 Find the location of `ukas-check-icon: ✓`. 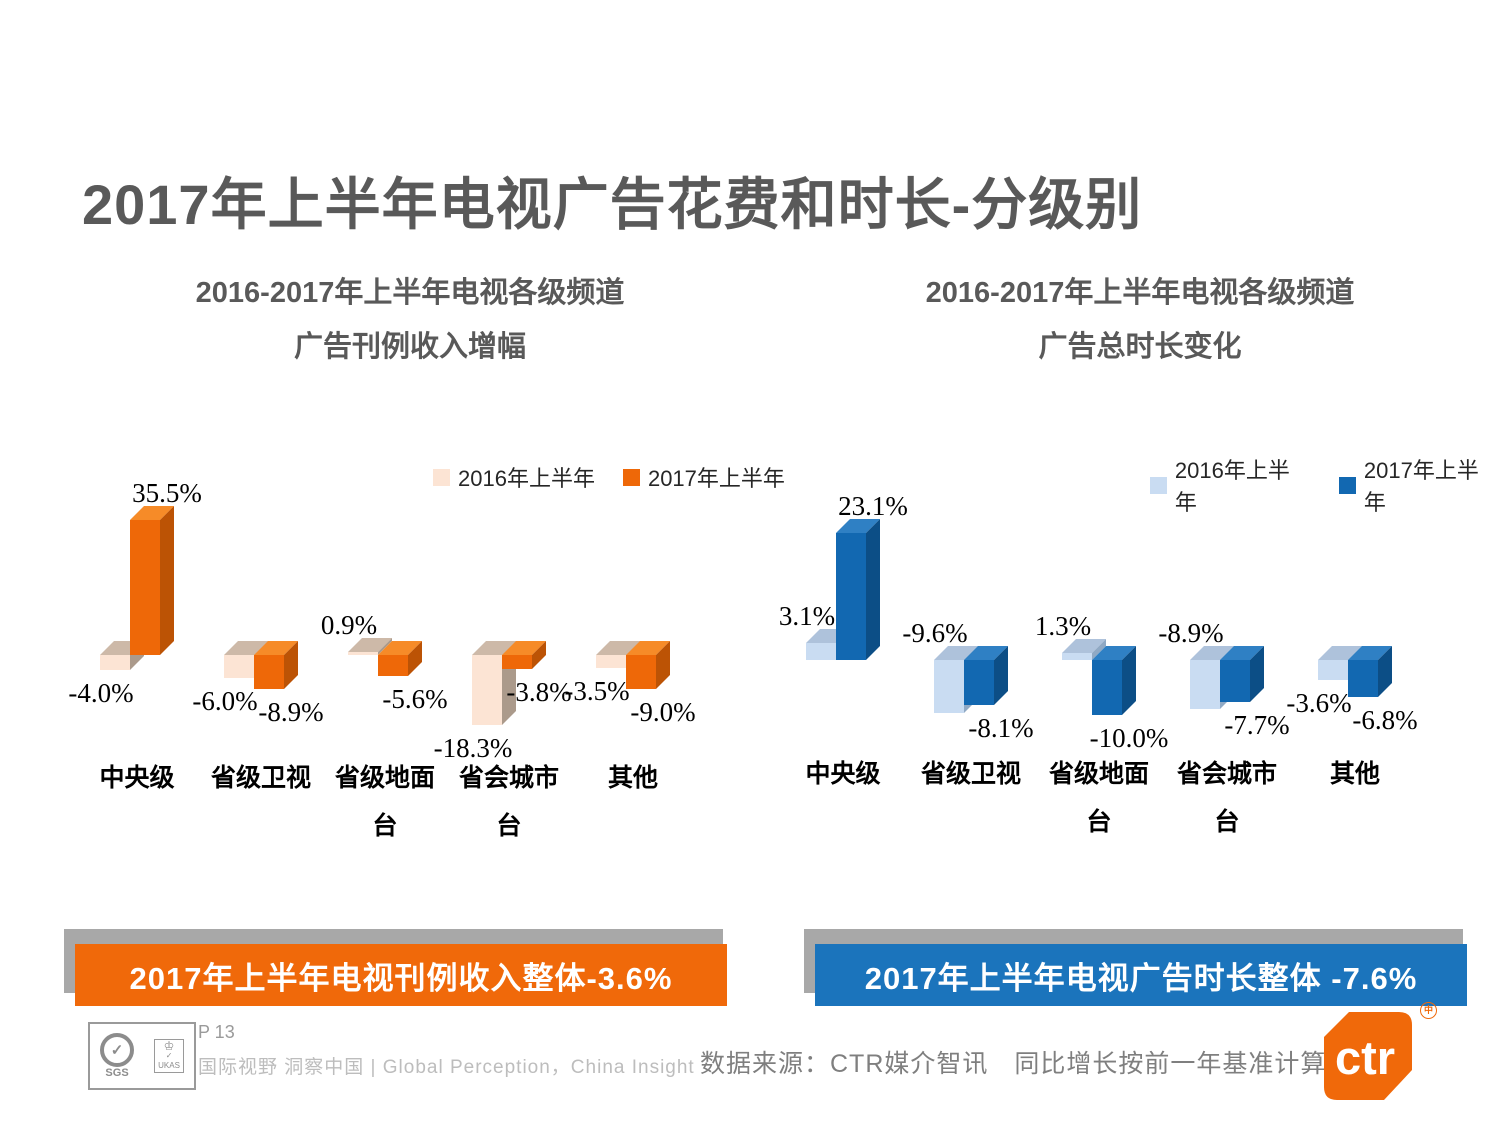

ukas-check-icon: ✓ is located at coordinates (169, 1055).